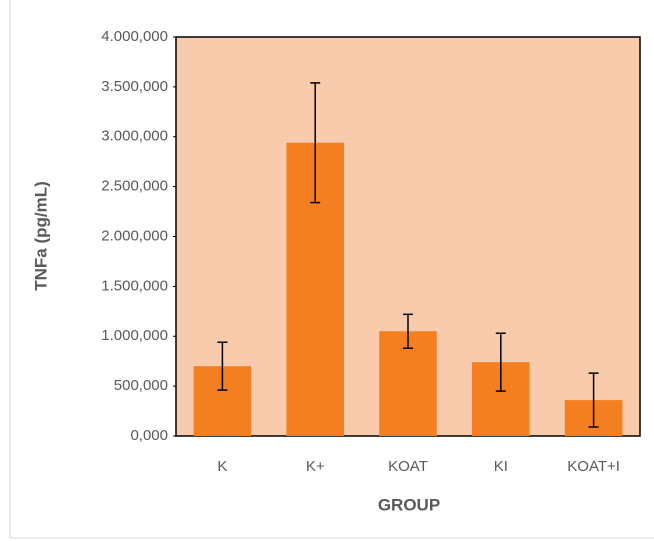 The width and height of the screenshot is (654, 541). I want to click on x-tick-label: KOAT, so click(408, 466).